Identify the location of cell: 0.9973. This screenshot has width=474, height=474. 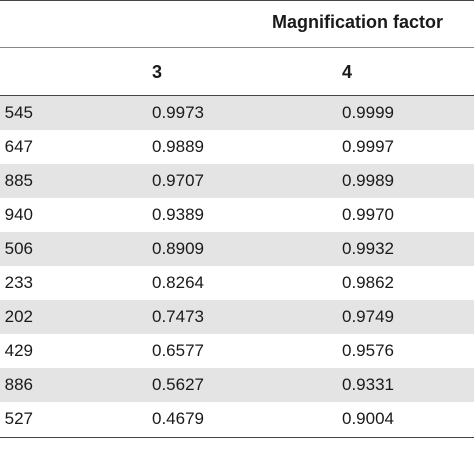
(178, 112).